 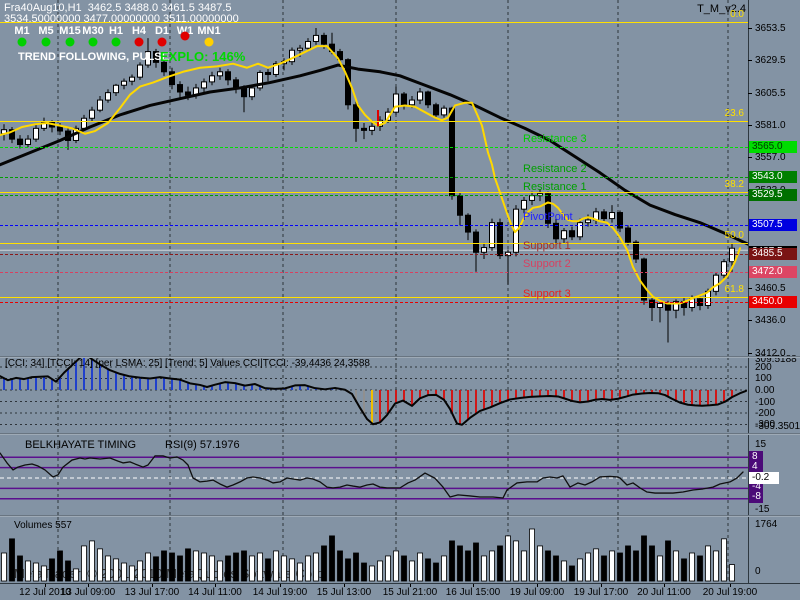 I want to click on belkhayate-line, so click(x=372, y=475).